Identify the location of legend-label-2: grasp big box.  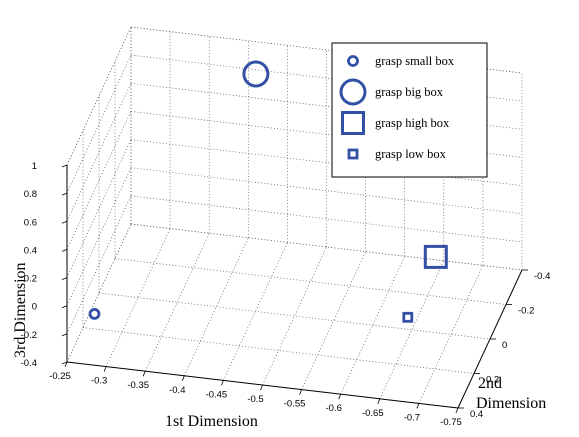
(409, 92).